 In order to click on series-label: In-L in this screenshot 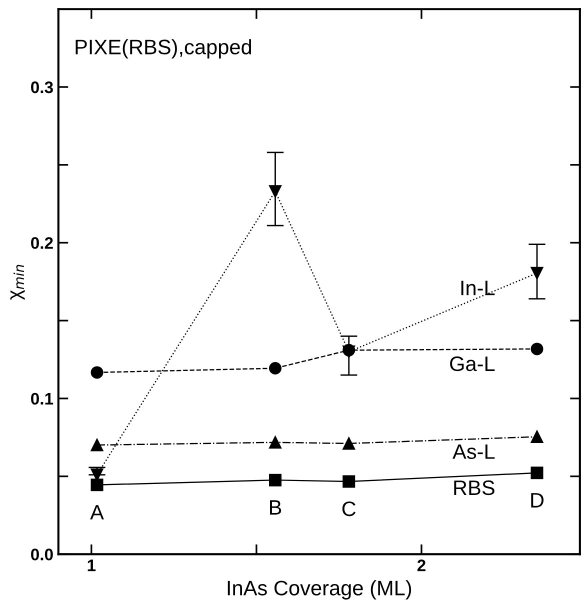, I will do `click(478, 288)`.